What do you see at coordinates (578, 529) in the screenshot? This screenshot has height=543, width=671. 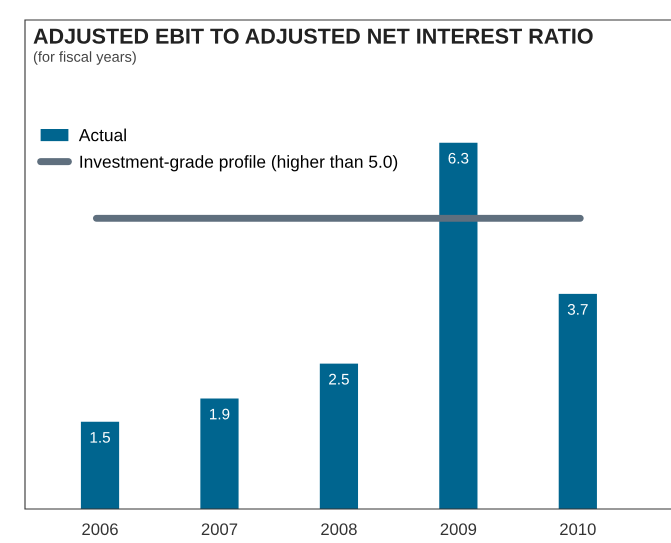 I see `x-tick-label: 2010` at bounding box center [578, 529].